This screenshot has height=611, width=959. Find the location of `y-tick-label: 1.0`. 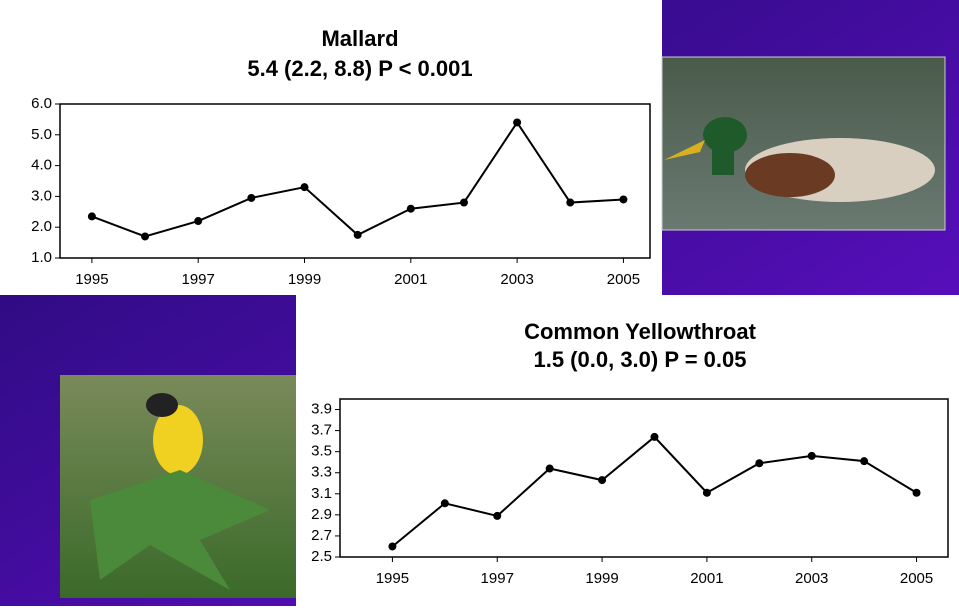

y-tick-label: 1.0 is located at coordinates (41, 257).